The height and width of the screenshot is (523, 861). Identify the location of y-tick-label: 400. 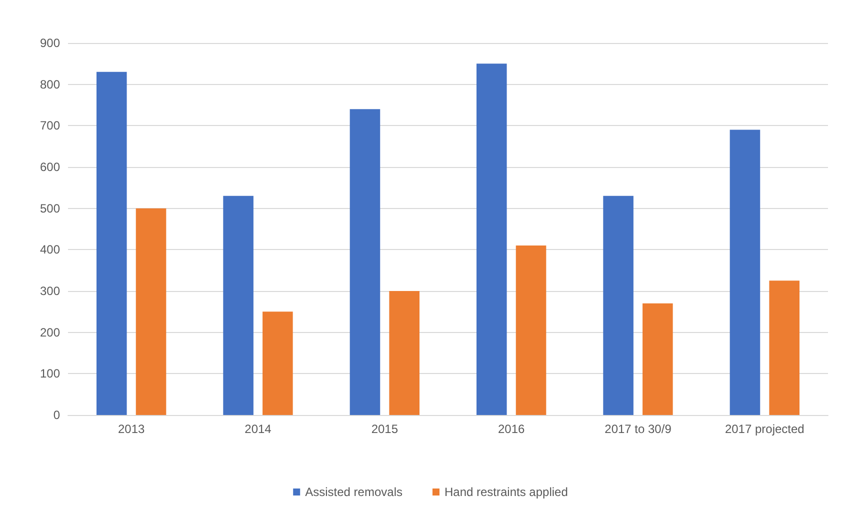
(50, 249).